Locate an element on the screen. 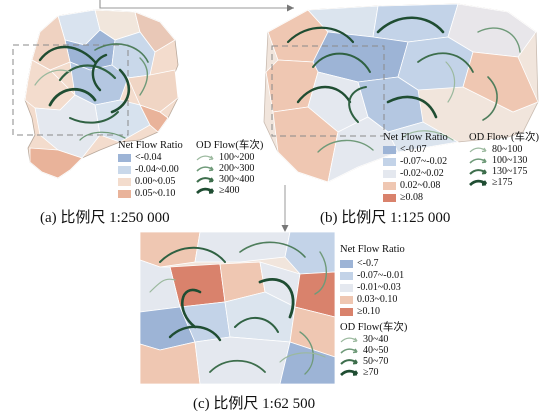 This screenshot has height=415, width=541. legend-a-od-title: OD Flow(车次) is located at coordinates (230, 145).